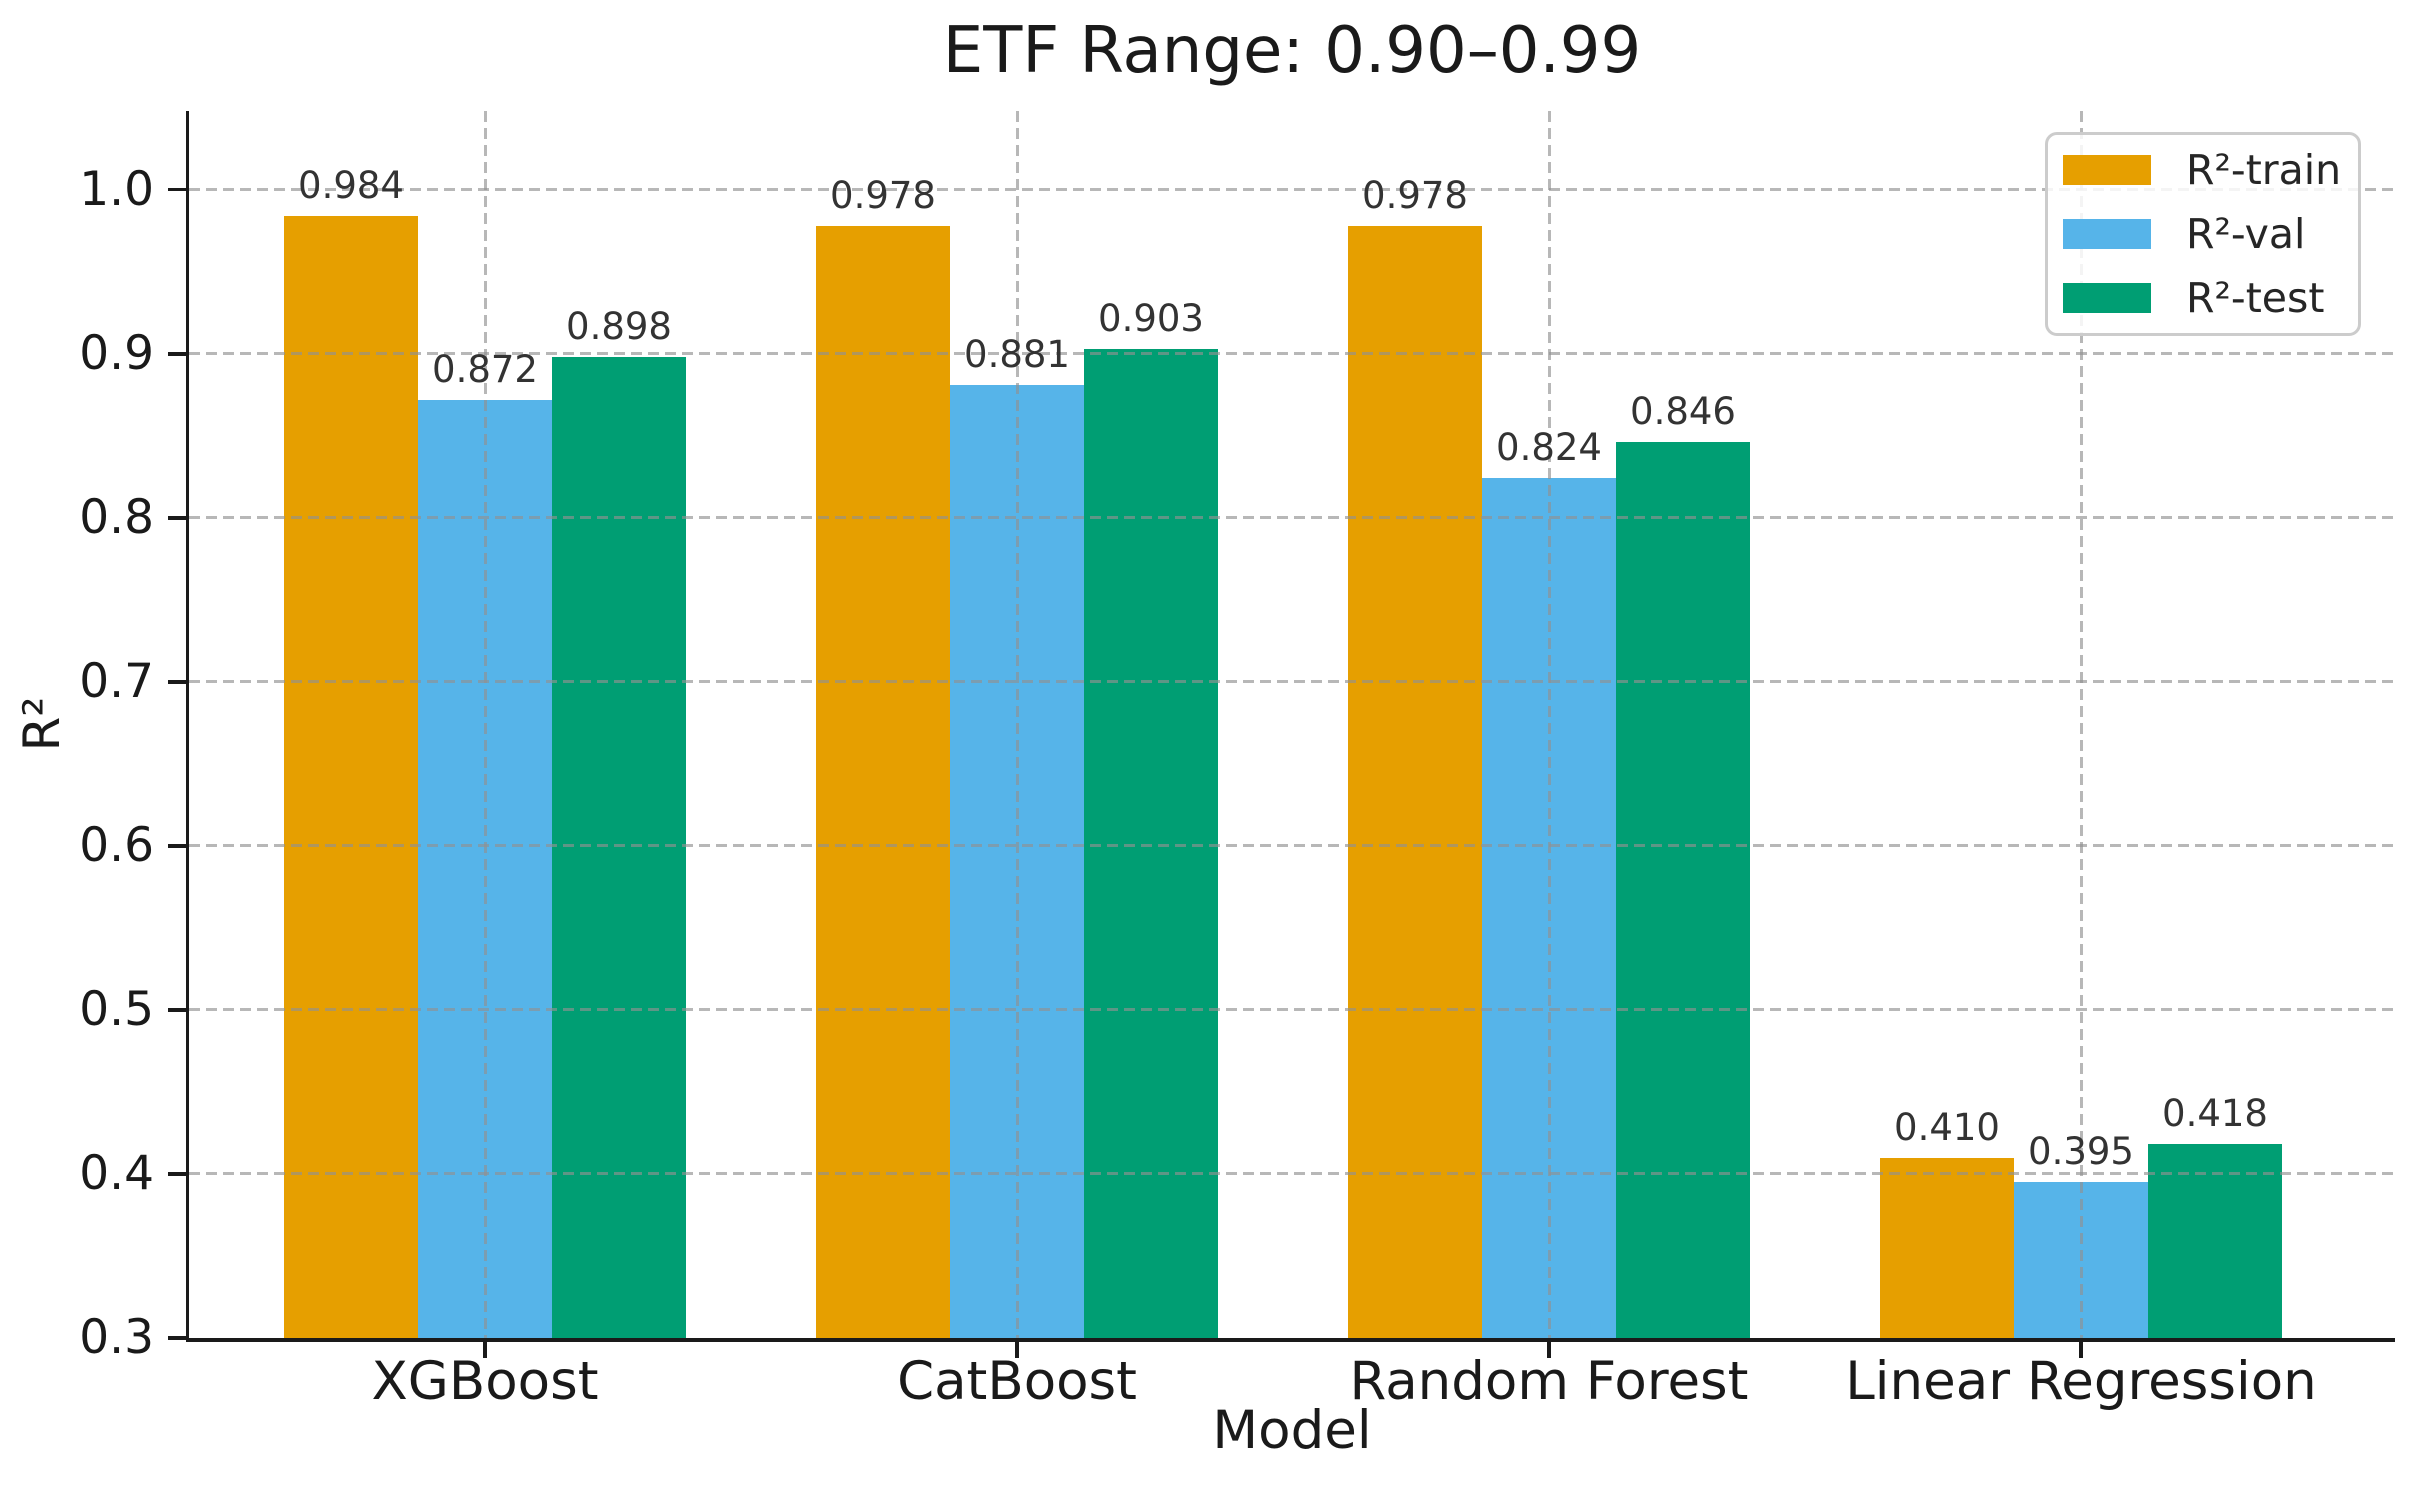 The image size is (2415, 1488). I want to click on value-label-r-val-random-forest: 0.824, so click(1549, 448).